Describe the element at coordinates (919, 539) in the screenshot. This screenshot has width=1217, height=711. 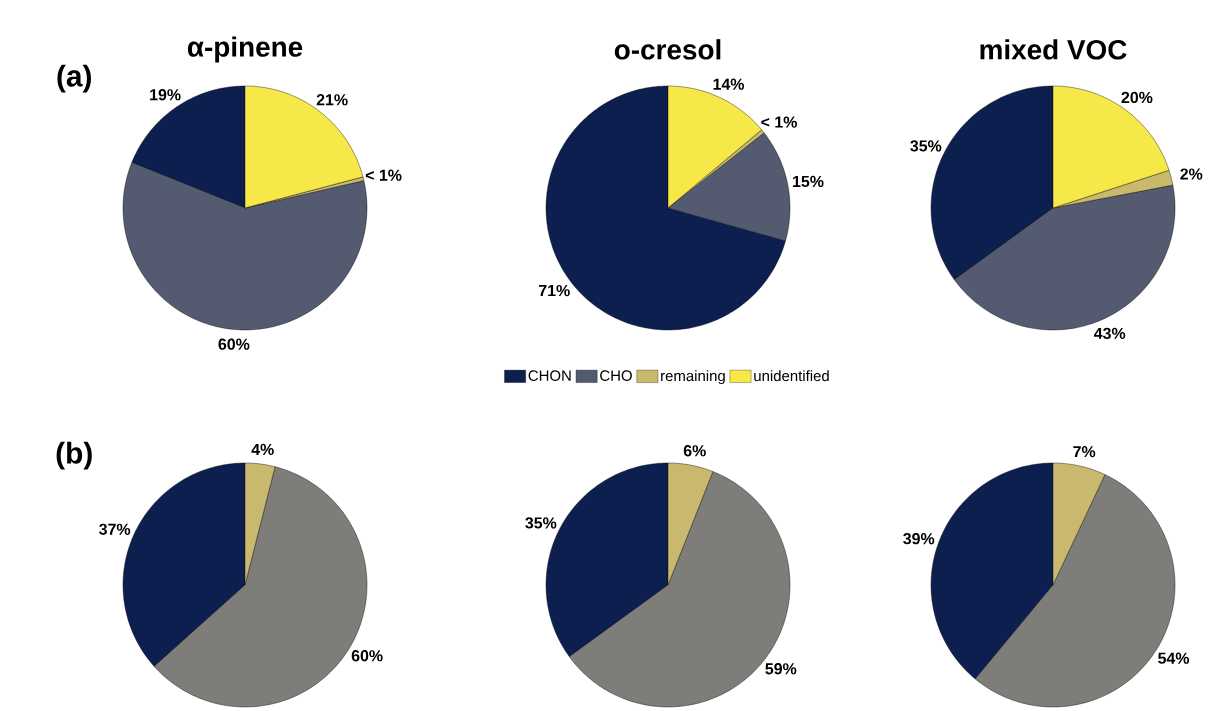
I see `data-label: 39%` at that location.